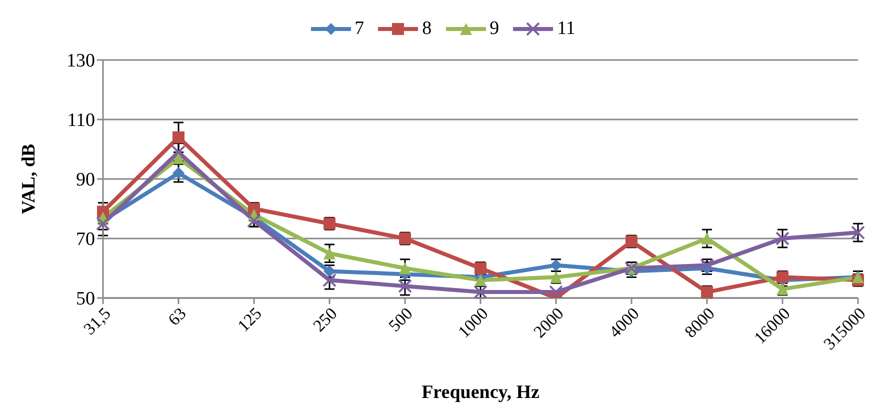  I want to click on y-axis-title: VAL, dB, so click(29, 178).